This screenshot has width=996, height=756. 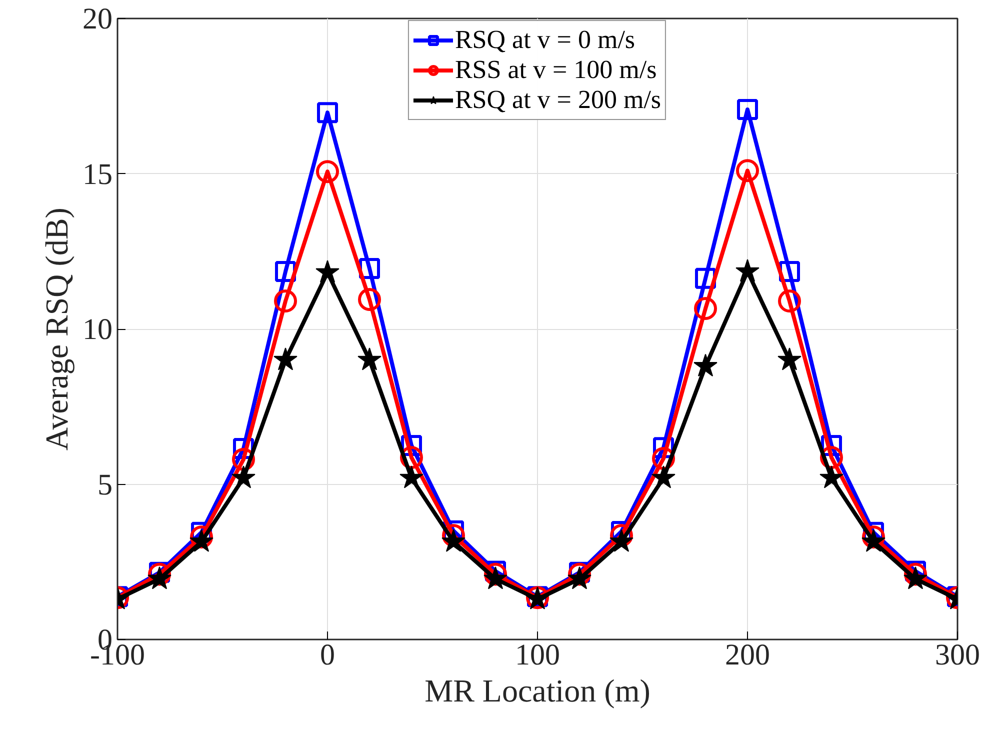 What do you see at coordinates (327, 655) in the screenshot?
I see `x-tick-label: 0` at bounding box center [327, 655].